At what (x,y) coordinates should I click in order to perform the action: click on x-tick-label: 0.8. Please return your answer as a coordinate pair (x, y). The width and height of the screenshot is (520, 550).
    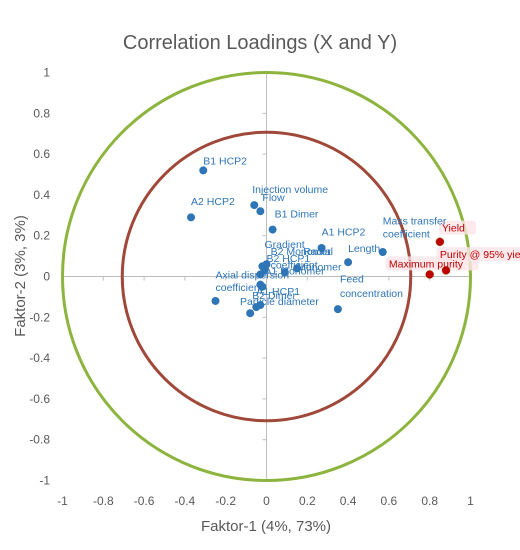
    Looking at the image, I should click on (429, 501).